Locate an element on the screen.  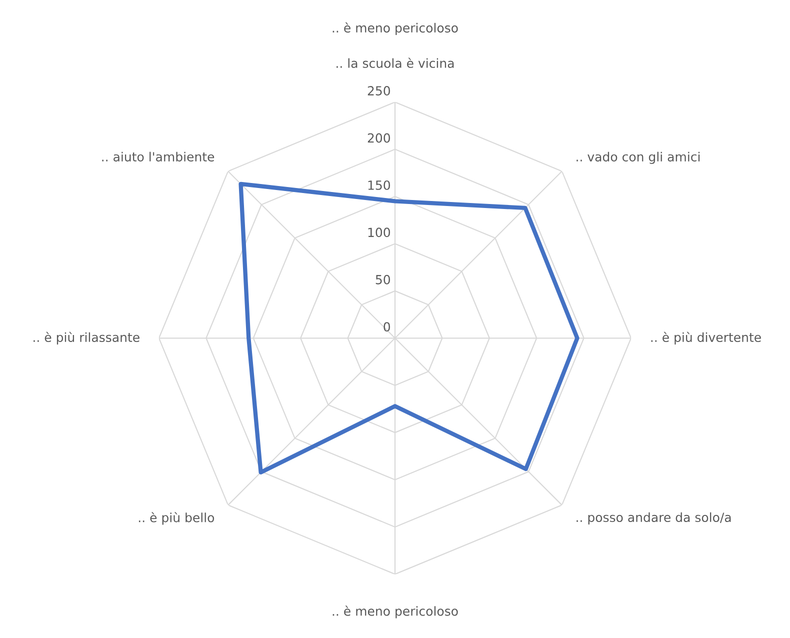
y-tick-label: 250 is located at coordinates (379, 91).